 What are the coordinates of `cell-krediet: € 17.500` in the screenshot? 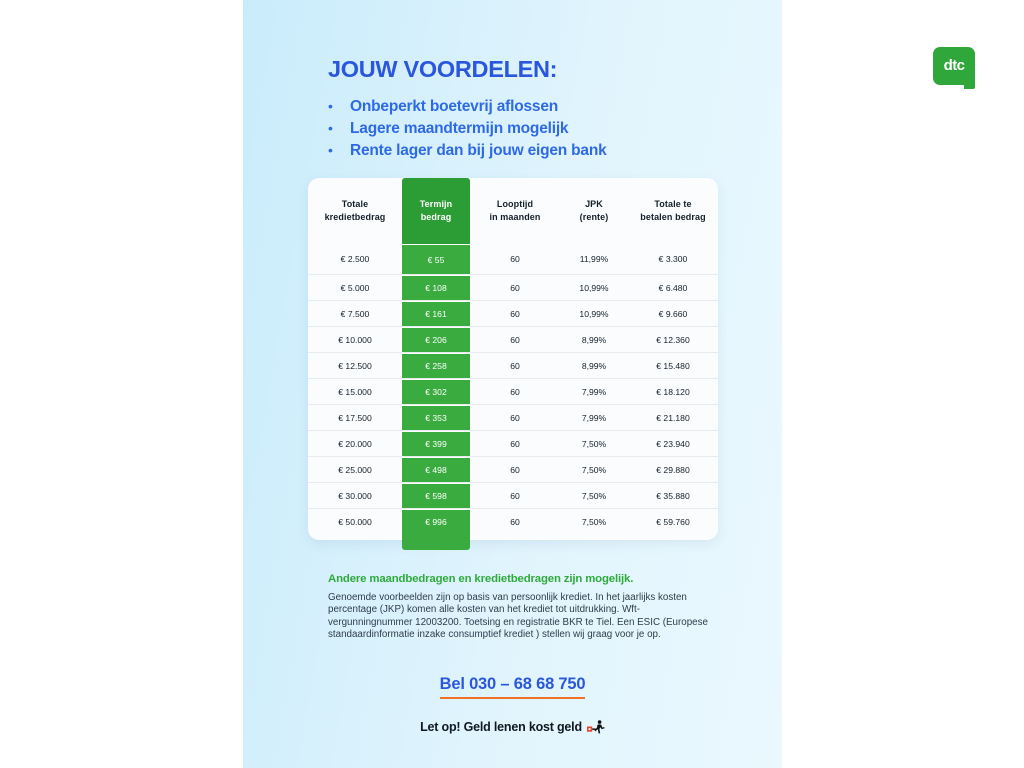 It's located at (355, 417).